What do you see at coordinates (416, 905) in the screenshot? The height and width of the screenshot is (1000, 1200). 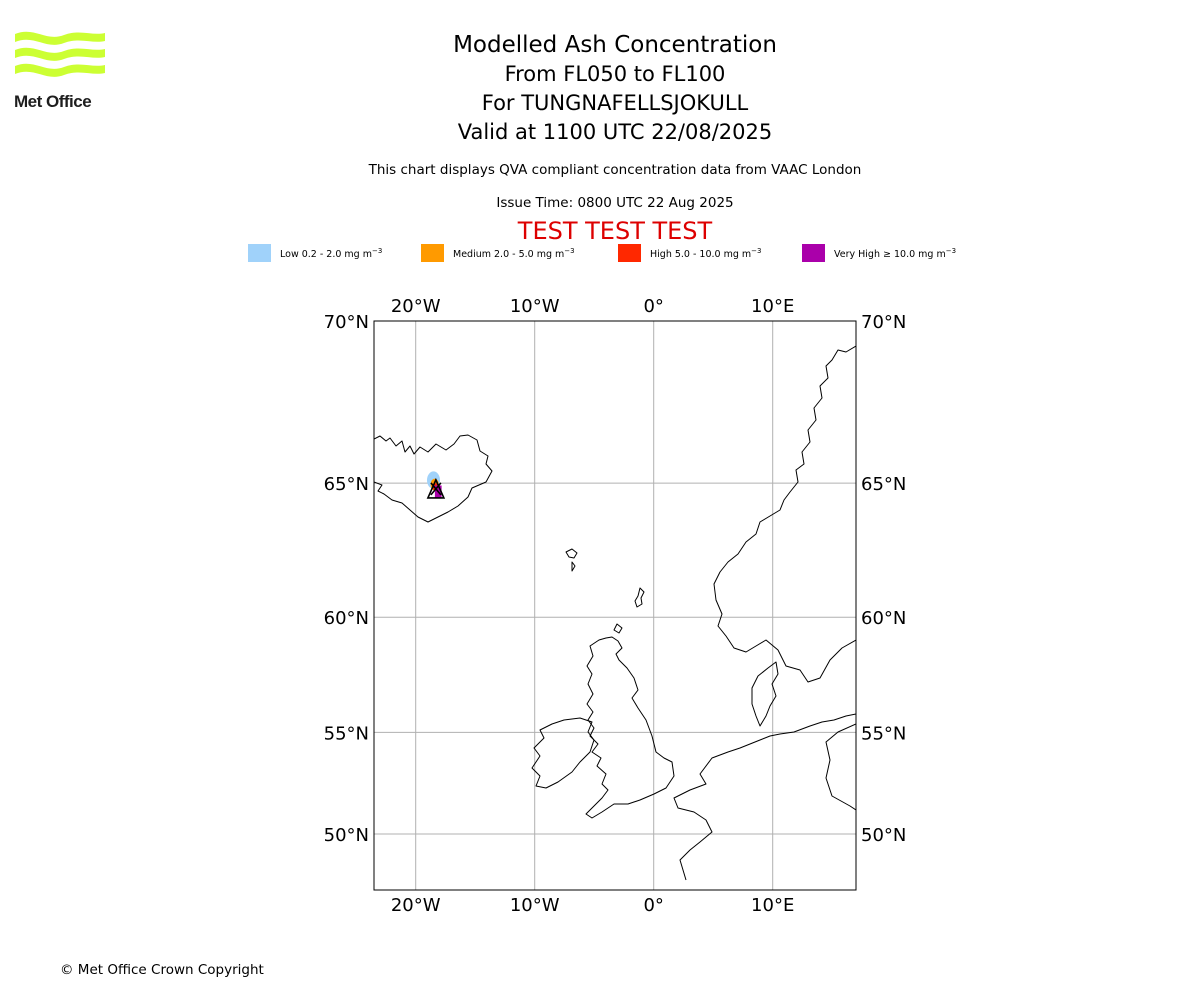 I see `lon-label-bottom: 20°W` at bounding box center [416, 905].